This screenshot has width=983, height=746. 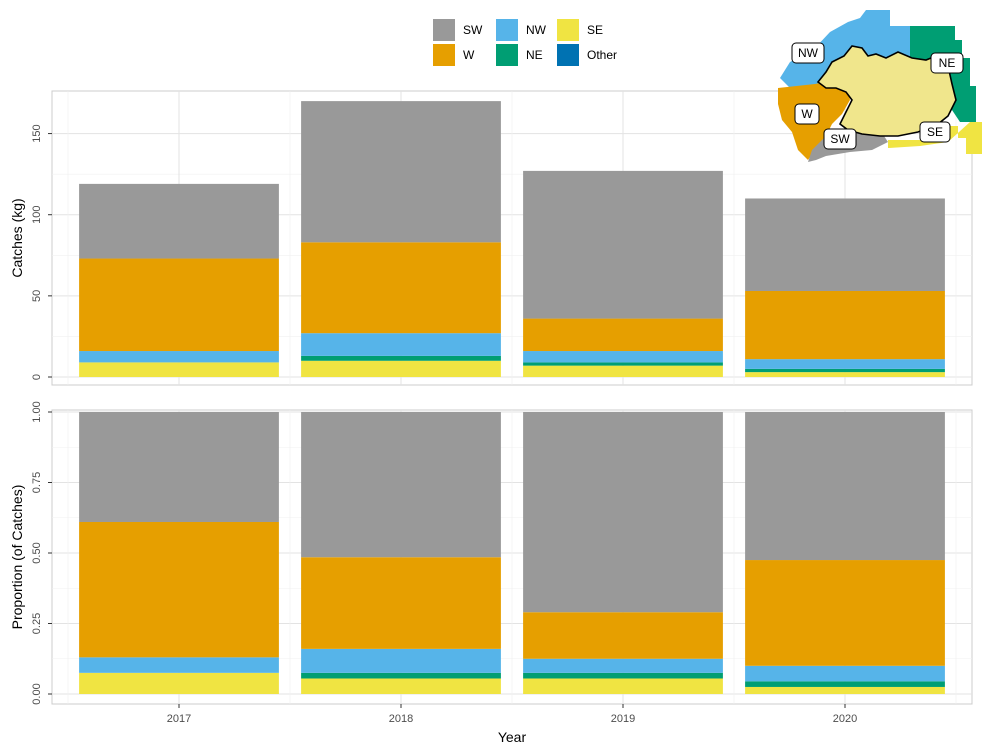 What do you see at coordinates (37, 623) in the screenshot?
I see `y-tick-label: 0.25` at bounding box center [37, 623].